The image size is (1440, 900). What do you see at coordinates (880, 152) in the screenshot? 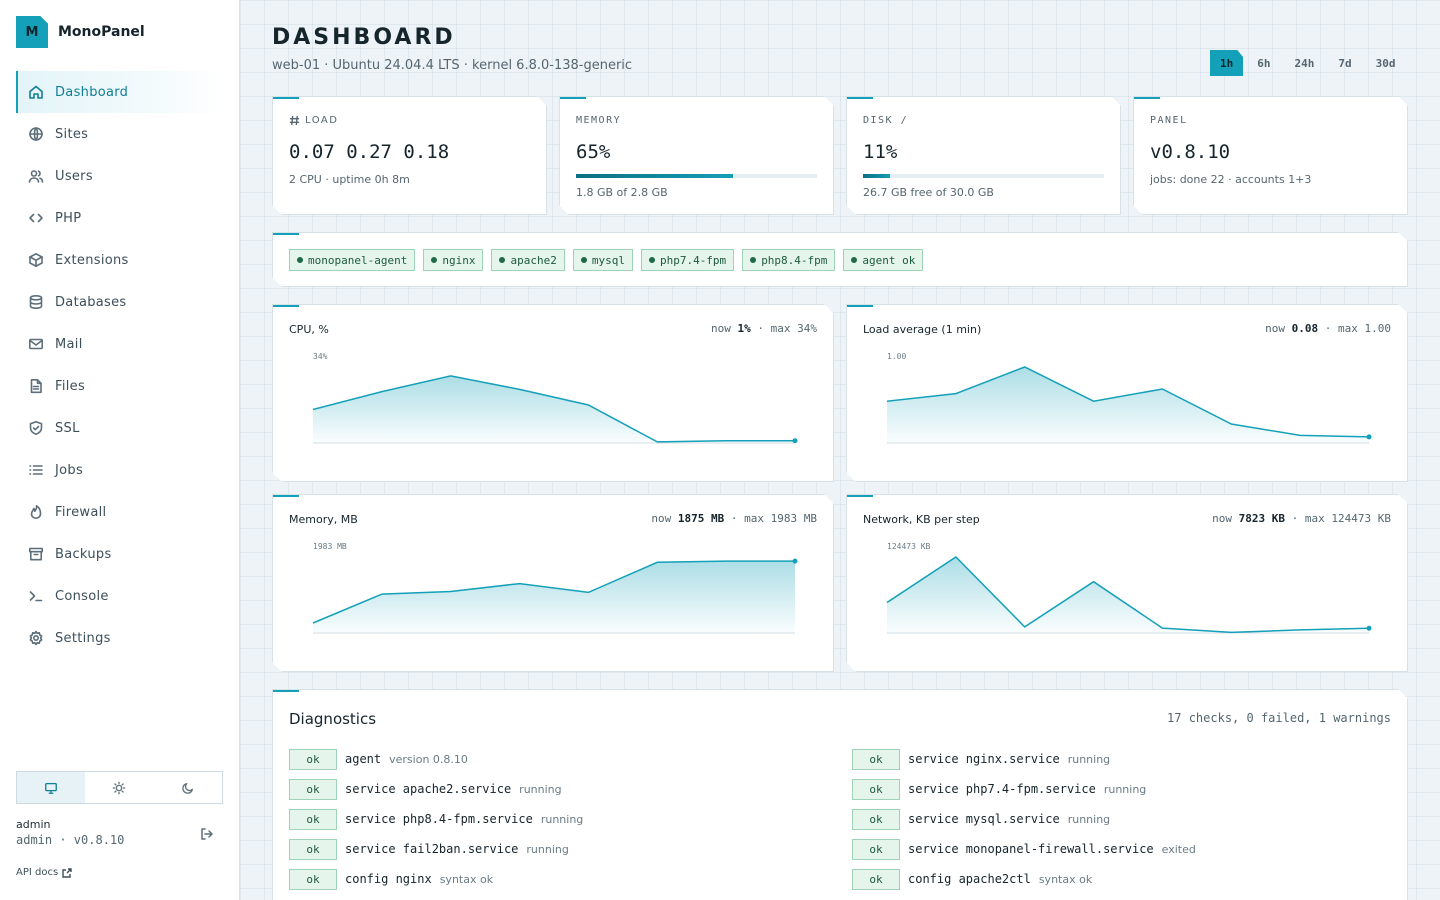
I see `disk-value: 11%` at bounding box center [880, 152].